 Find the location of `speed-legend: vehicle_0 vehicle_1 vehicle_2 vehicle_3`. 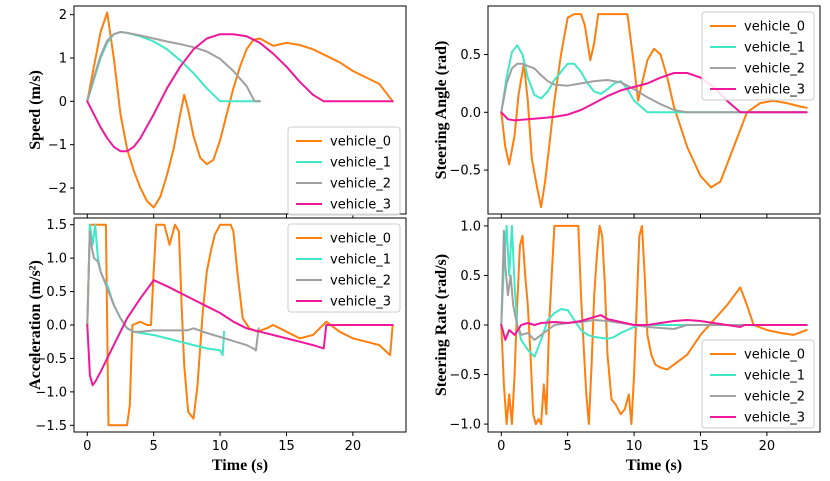

speed-legend: vehicle_0 vehicle_1 vehicle_2 vehicle_3 is located at coordinates (344, 171).